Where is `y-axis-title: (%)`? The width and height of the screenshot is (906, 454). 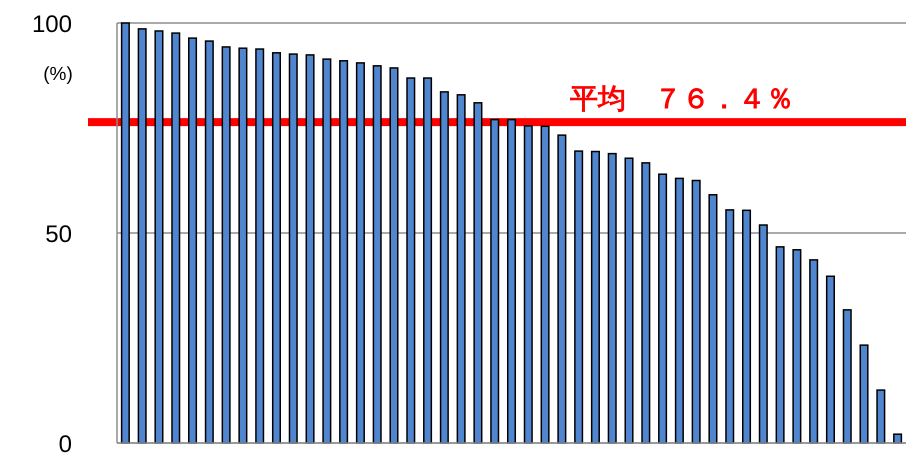
y-axis-title: (%) is located at coordinates (58, 74).